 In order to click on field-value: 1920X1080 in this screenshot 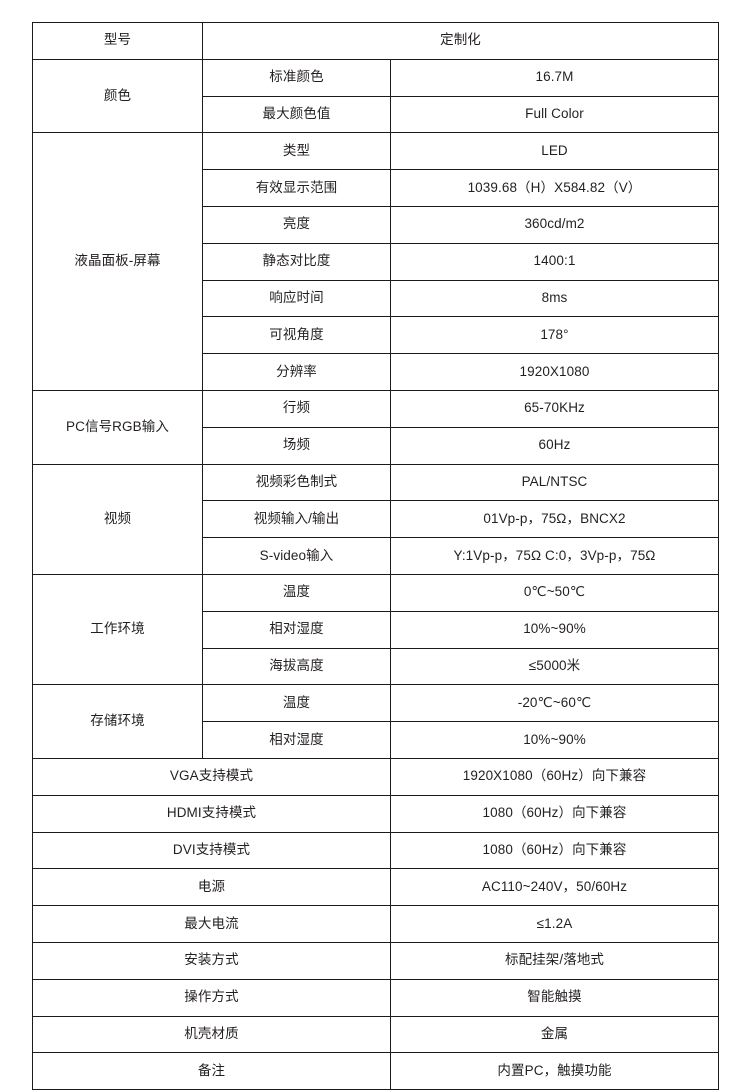, I will do `click(554, 372)`.